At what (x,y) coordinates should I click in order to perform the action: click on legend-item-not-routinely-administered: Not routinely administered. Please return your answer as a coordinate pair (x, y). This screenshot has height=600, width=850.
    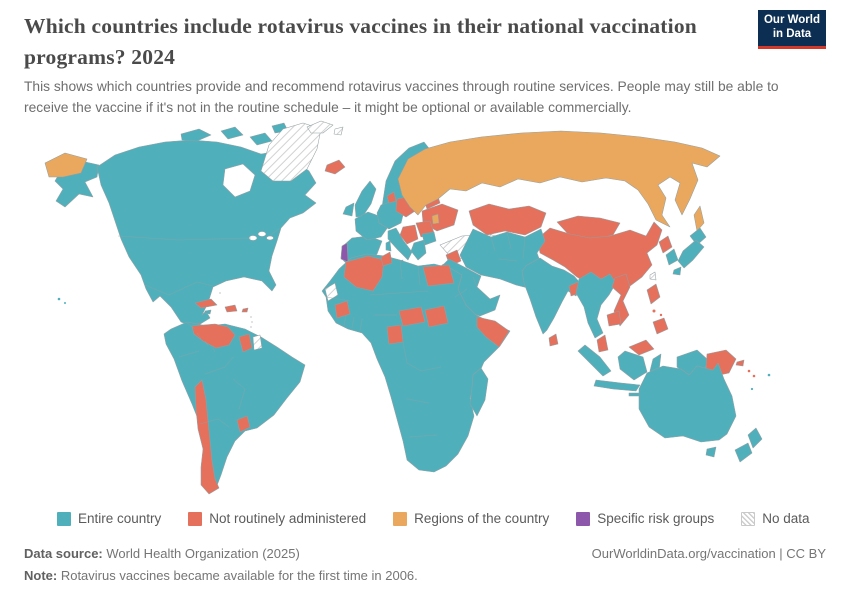
    Looking at the image, I should click on (277, 518).